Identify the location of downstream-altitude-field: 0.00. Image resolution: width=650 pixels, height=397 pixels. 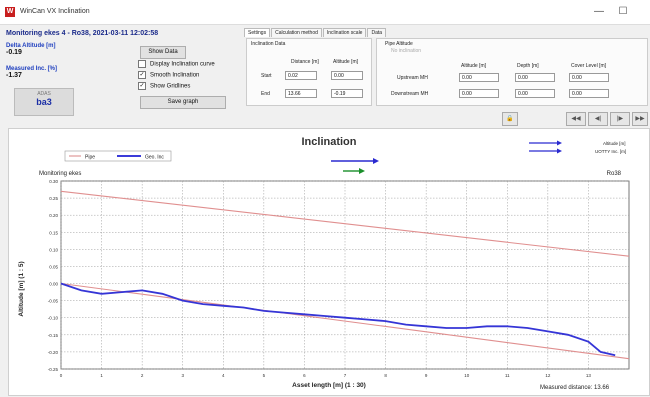
(479, 93).